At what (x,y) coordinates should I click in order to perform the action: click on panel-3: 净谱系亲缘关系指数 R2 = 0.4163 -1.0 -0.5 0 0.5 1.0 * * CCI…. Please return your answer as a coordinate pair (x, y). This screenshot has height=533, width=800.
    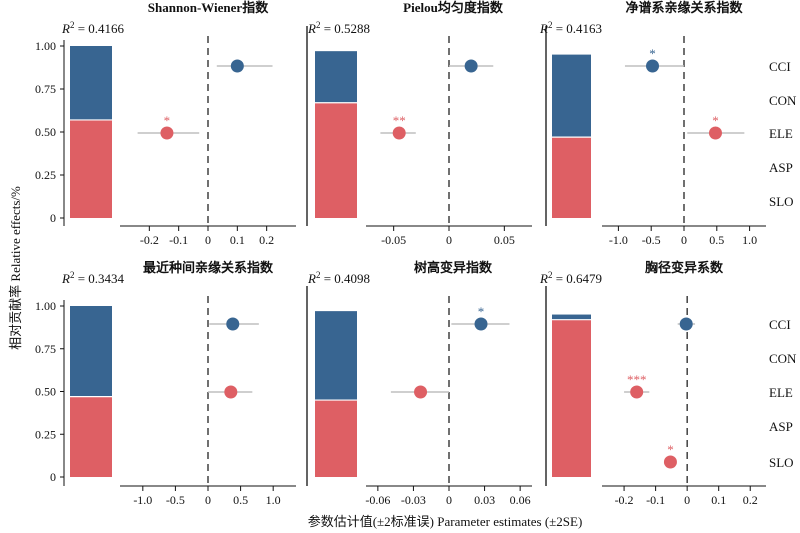
    Looking at the image, I should click on (668, 123).